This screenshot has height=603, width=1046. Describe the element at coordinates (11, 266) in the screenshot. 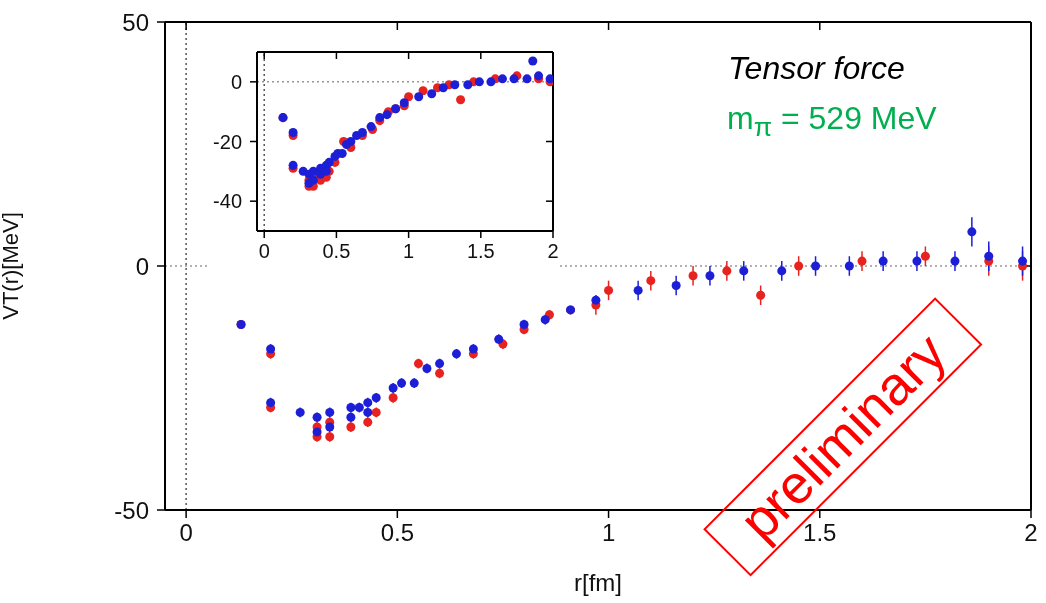

I see `y-axis-title: VT(r)[MeV]` at that location.